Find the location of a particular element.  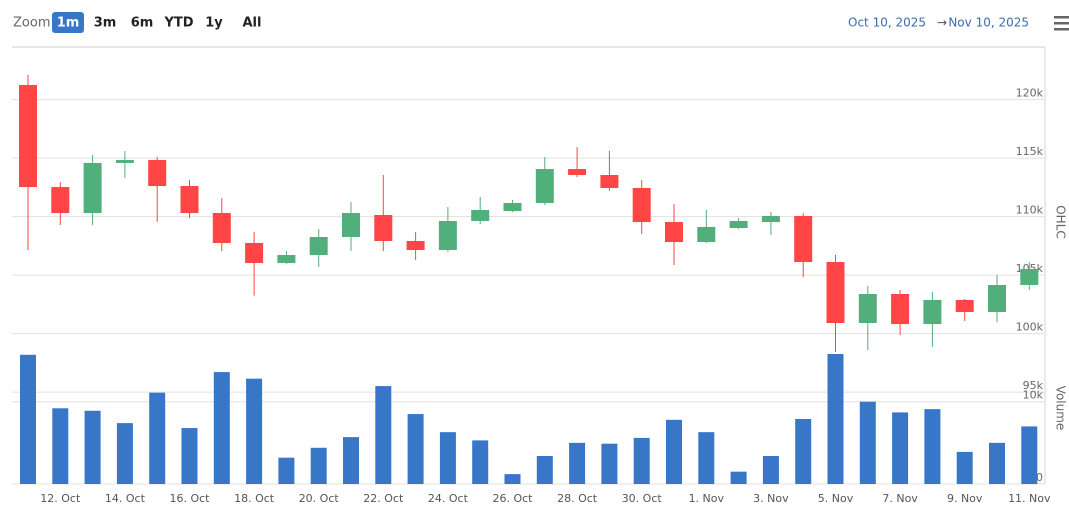

x-tick-label: 7. Nov is located at coordinates (900, 498).